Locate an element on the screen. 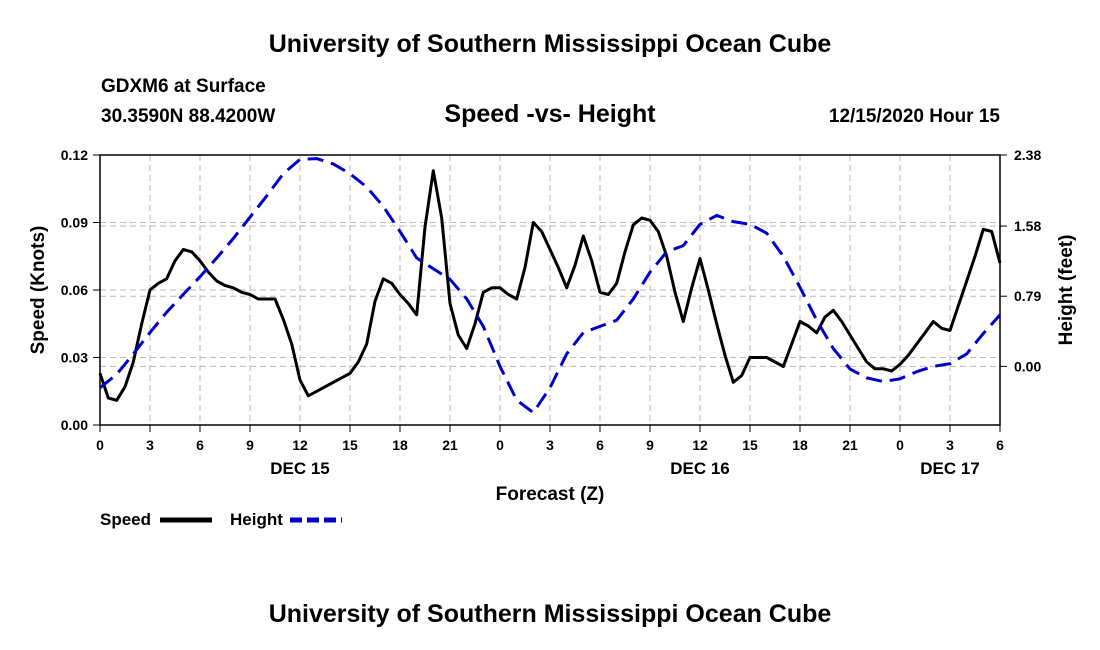 The height and width of the screenshot is (650, 1100). y-right-axis-title: Height (feet) is located at coordinates (1066, 290).